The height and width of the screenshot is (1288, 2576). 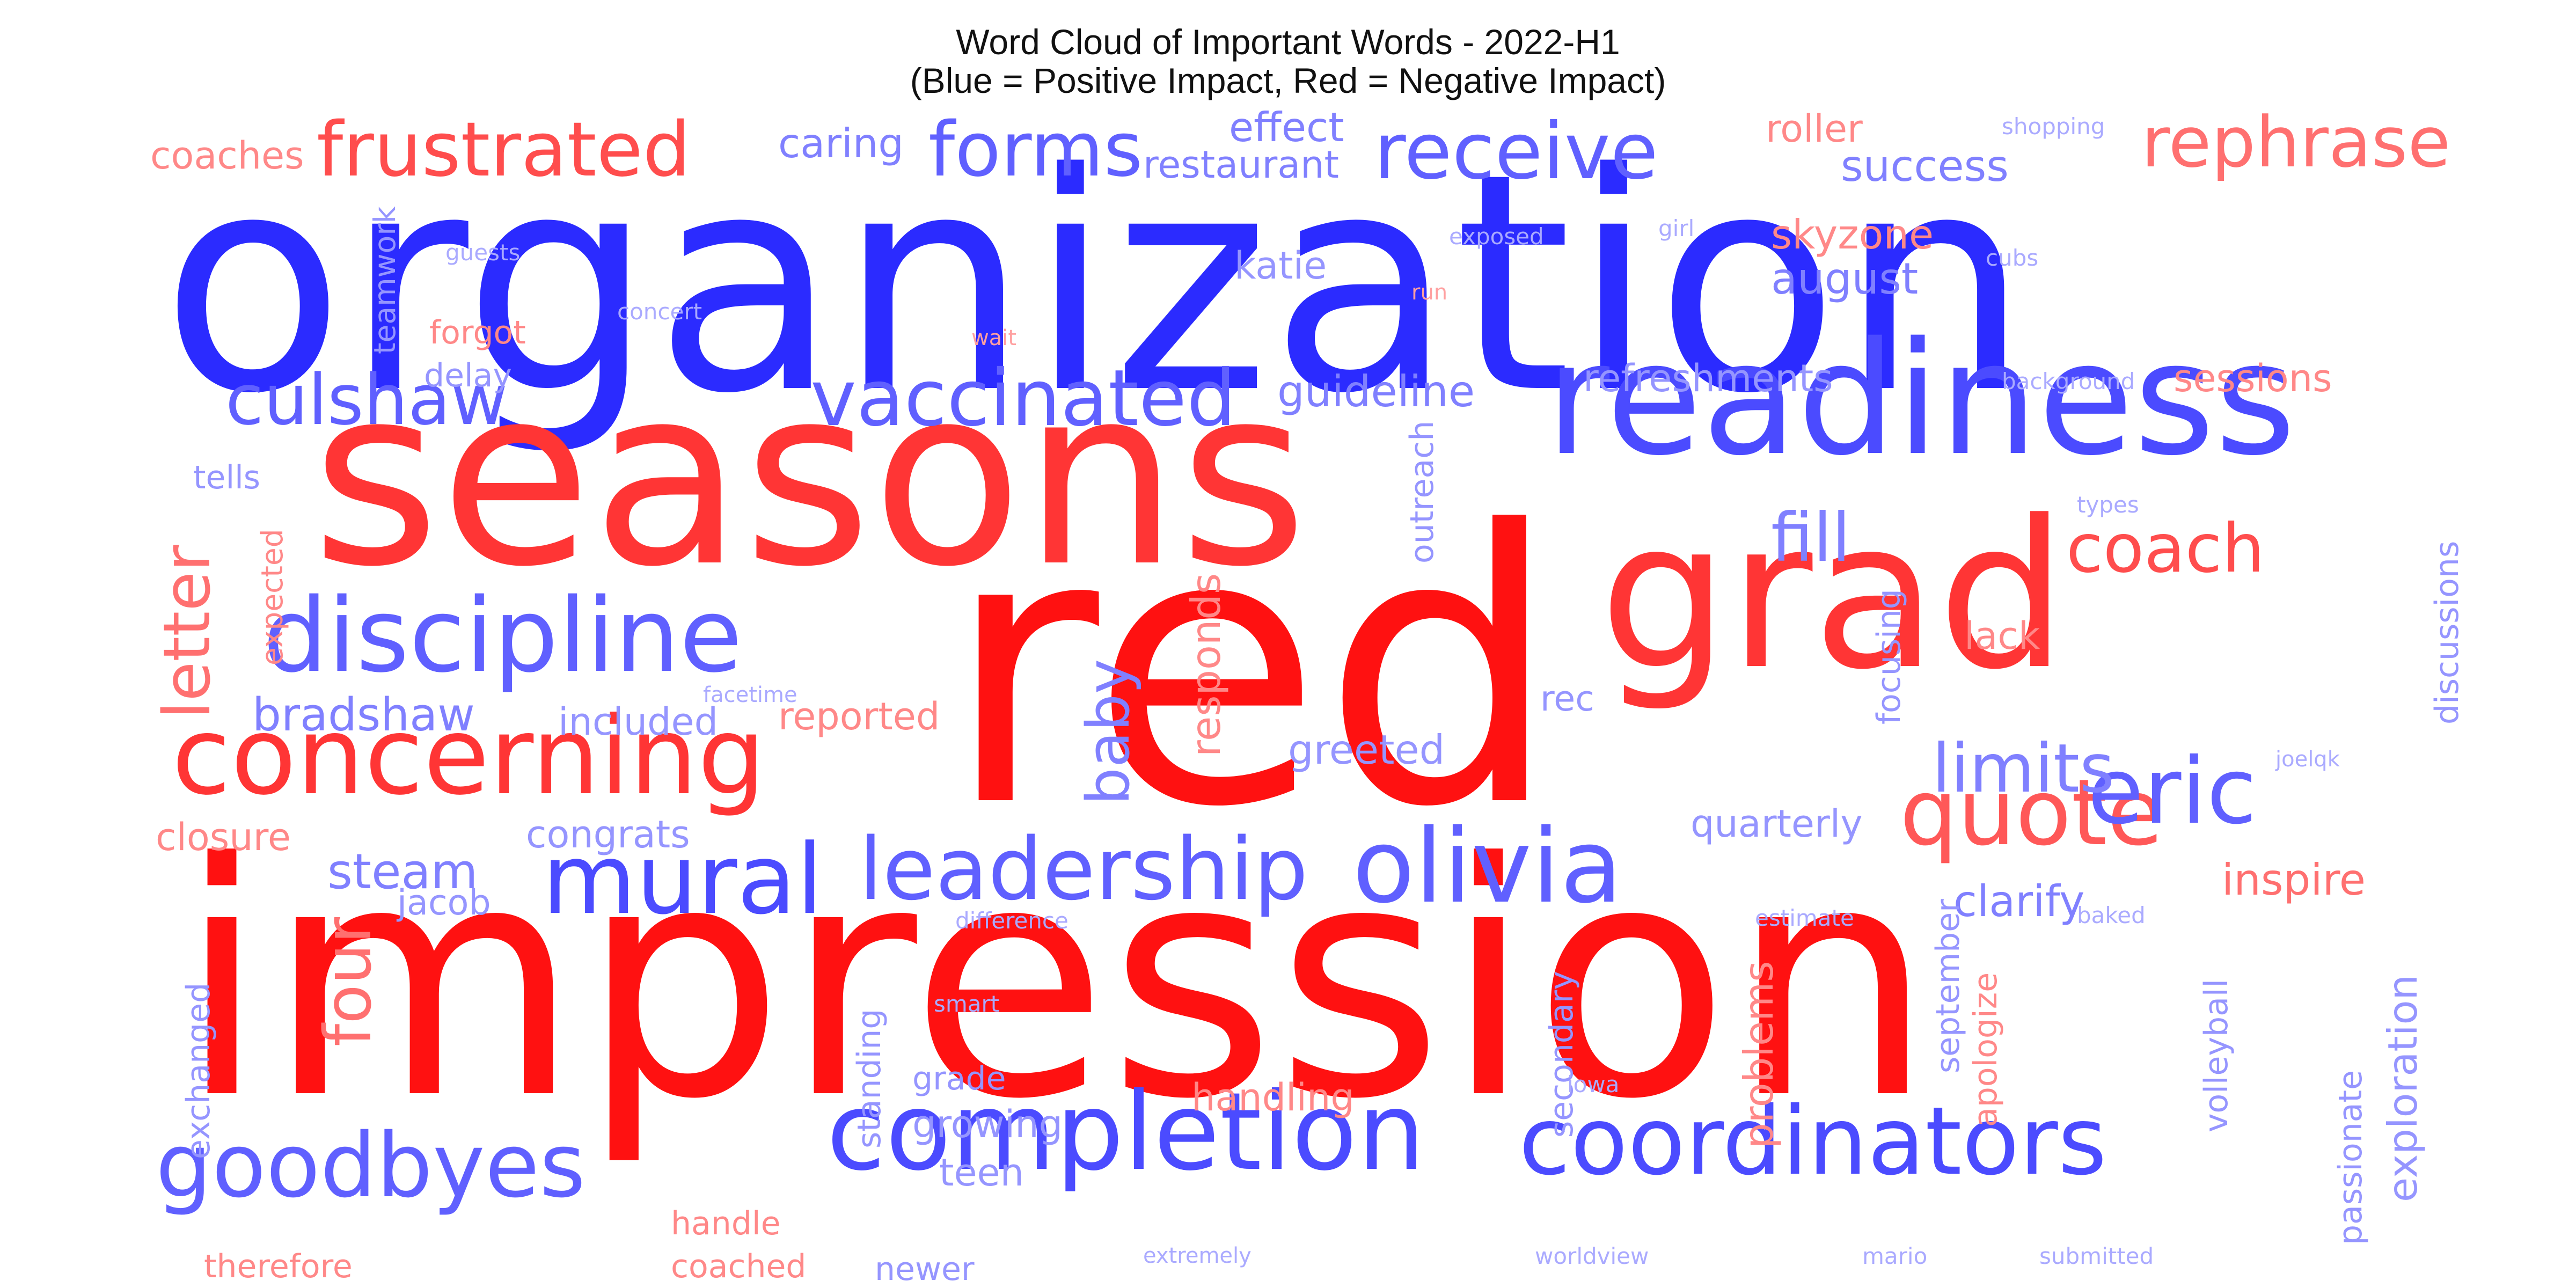 What do you see at coordinates (2096, 1256) in the screenshot?
I see `word-submitted: submitted` at bounding box center [2096, 1256].